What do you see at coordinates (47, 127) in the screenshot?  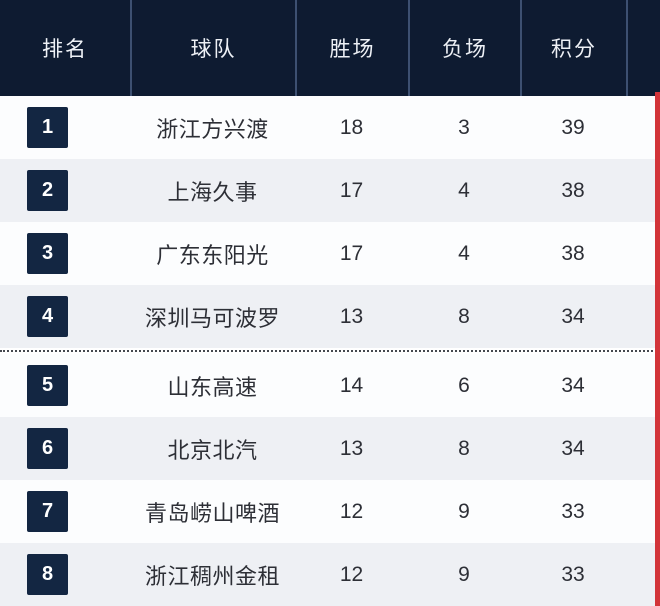 I see `rank-badge: 1` at bounding box center [47, 127].